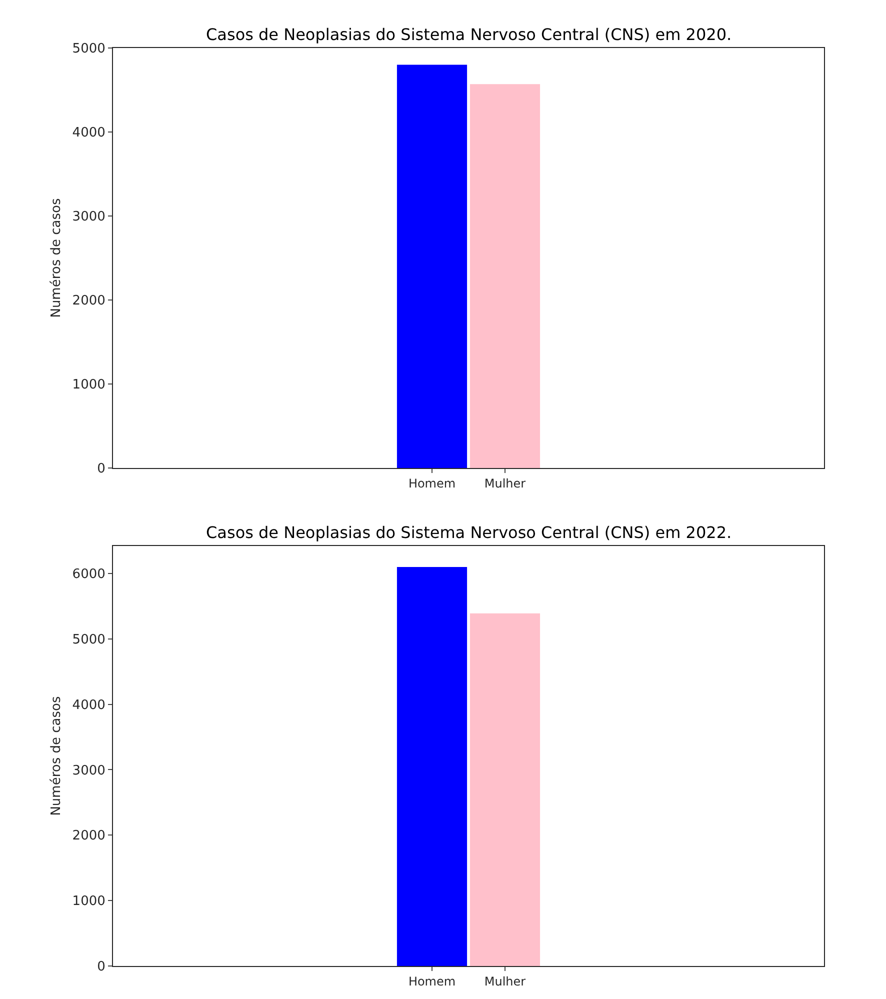 This screenshot has height=999, width=886. What do you see at coordinates (89, 574) in the screenshot?
I see `y-tick-label: 6000` at bounding box center [89, 574].